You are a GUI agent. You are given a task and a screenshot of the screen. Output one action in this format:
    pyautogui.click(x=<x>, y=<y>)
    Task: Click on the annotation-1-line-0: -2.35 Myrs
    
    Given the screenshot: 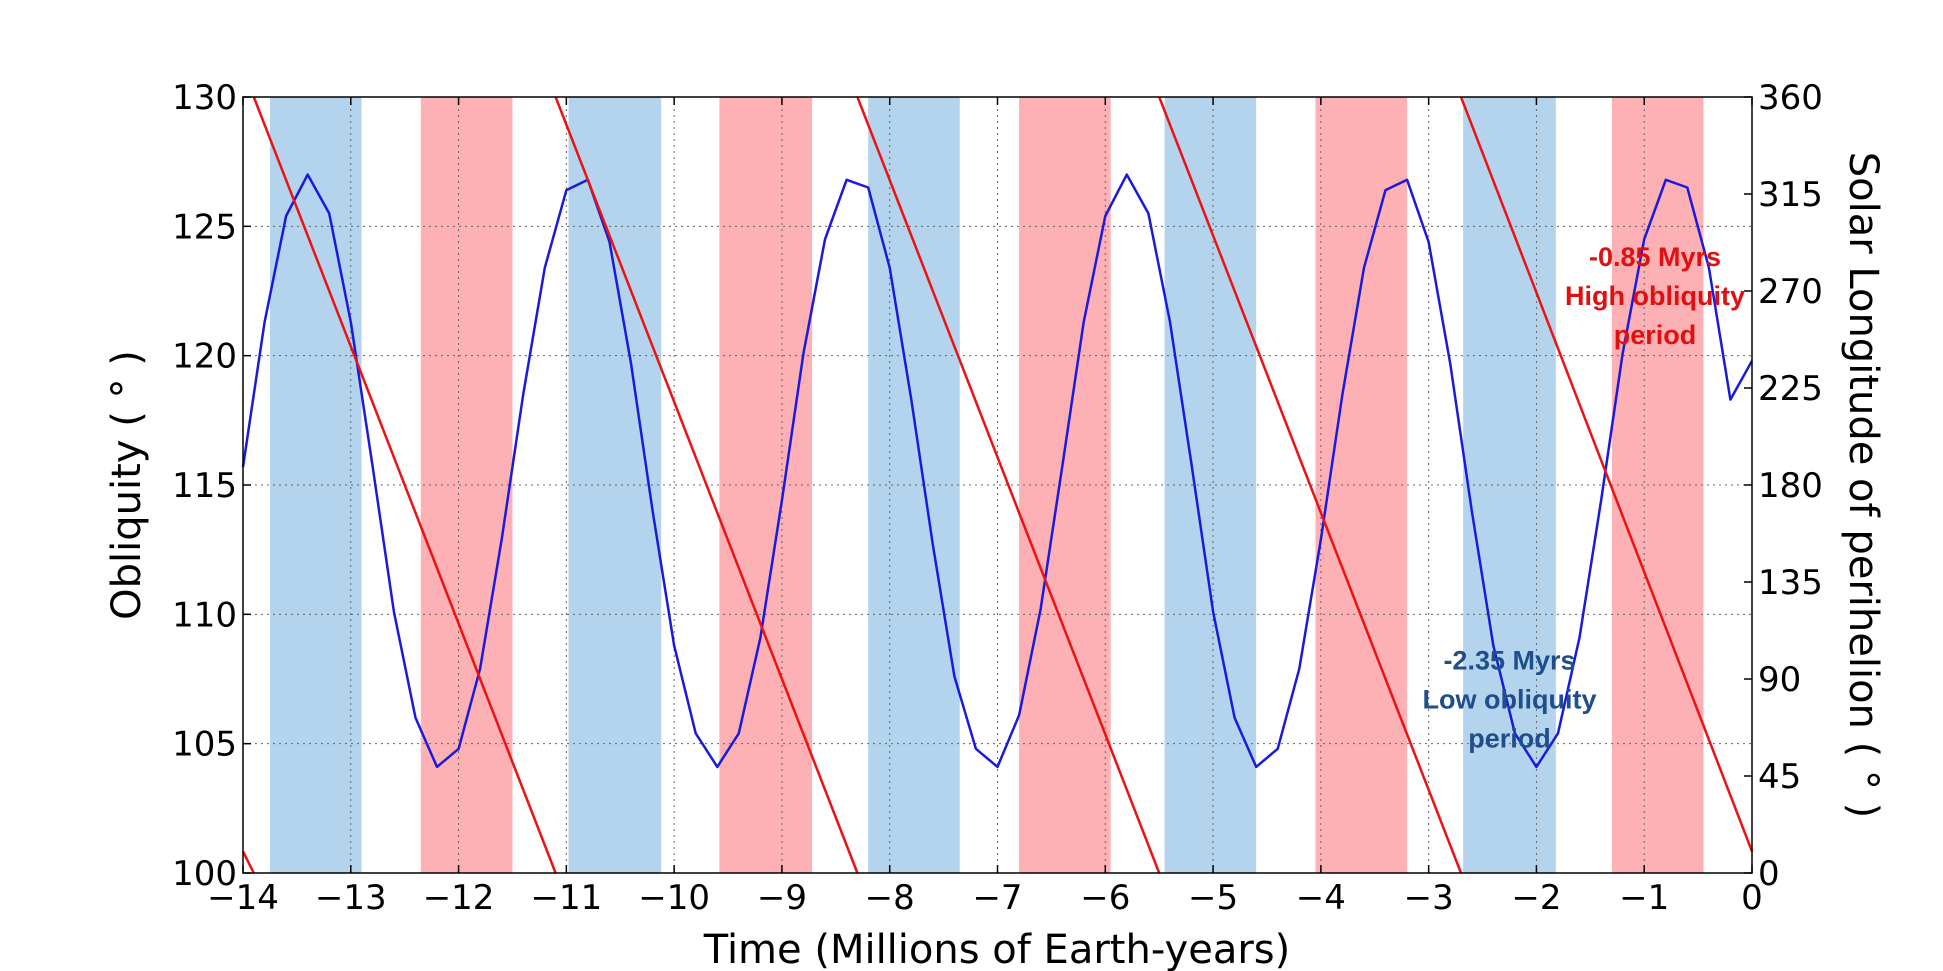 What is the action you would take?
    pyautogui.click(x=1509, y=661)
    